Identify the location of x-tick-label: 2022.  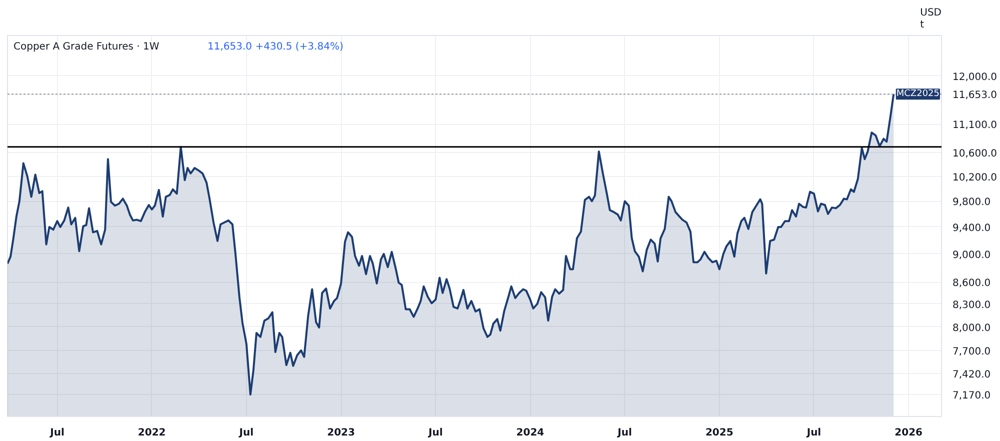
(152, 433).